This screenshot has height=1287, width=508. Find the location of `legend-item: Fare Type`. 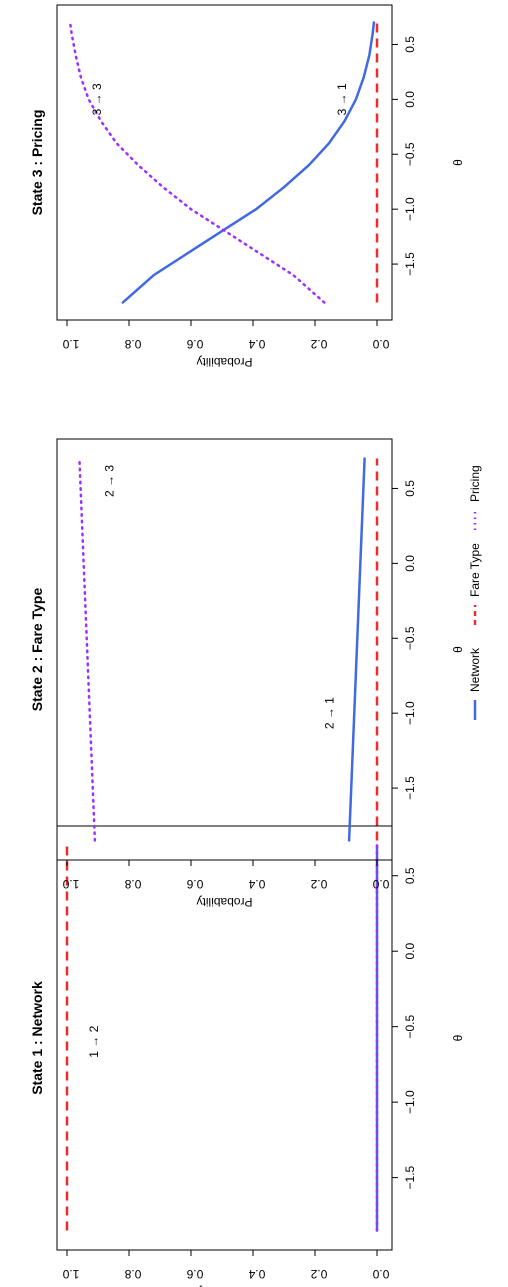

legend-item: Fare Type is located at coordinates (475, 584).